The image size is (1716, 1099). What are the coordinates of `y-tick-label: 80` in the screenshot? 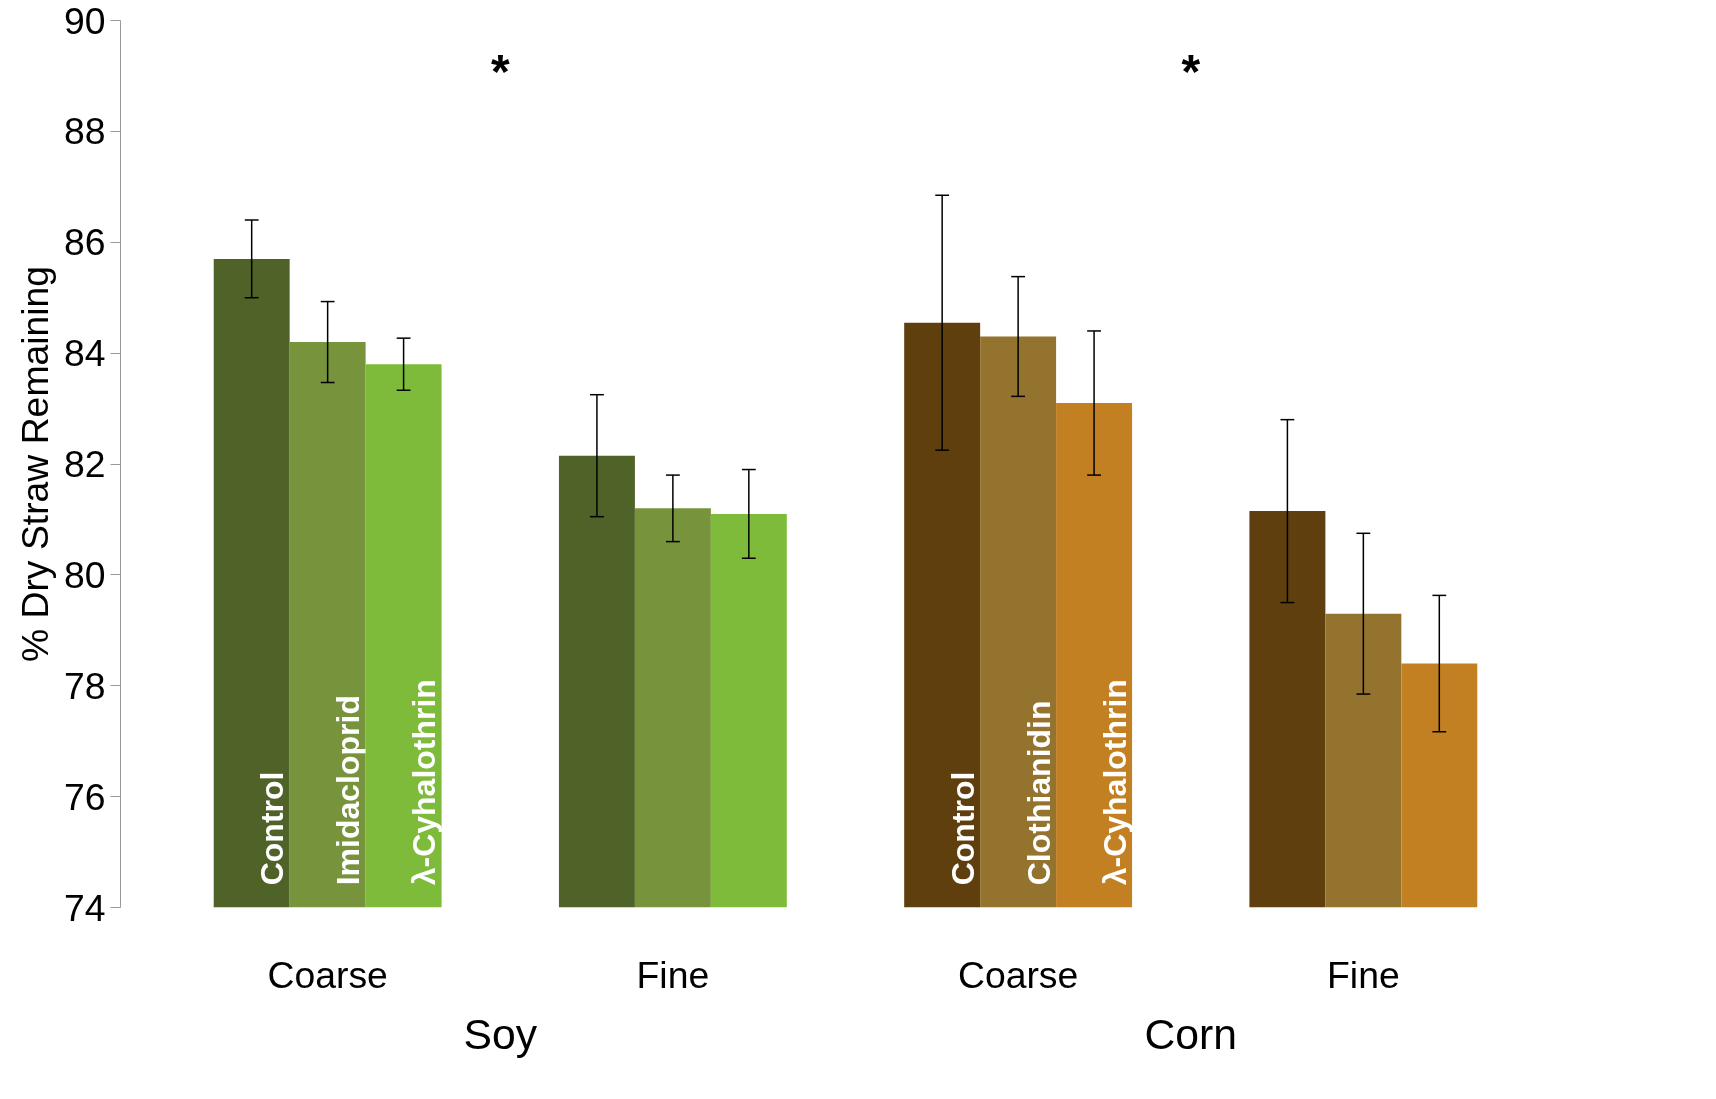 It's located at (84, 574).